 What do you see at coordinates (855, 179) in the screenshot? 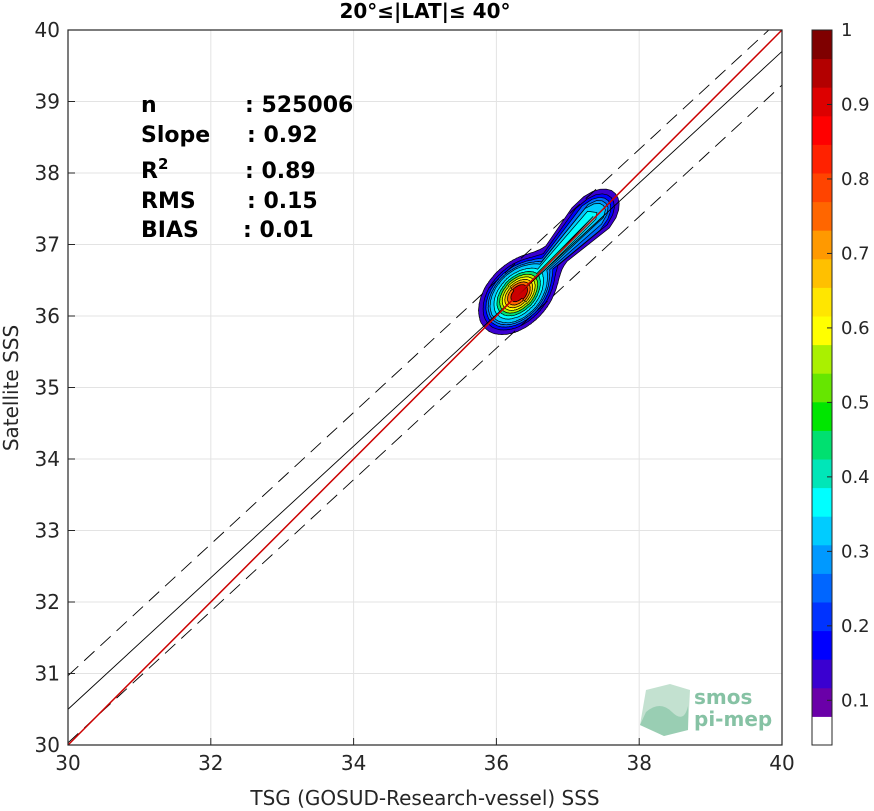
I see `colorbar-tick-label: 0.8` at bounding box center [855, 179].